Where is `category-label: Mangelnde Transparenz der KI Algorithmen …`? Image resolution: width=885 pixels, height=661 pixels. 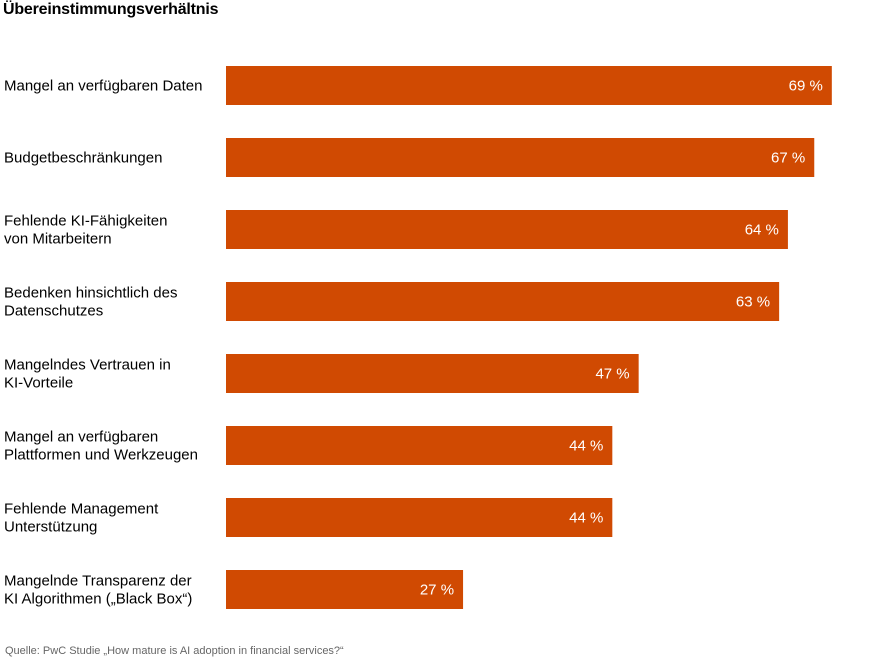
category-label: Mangelnde Transparenz der KI Algorithmen … is located at coordinates (98, 590).